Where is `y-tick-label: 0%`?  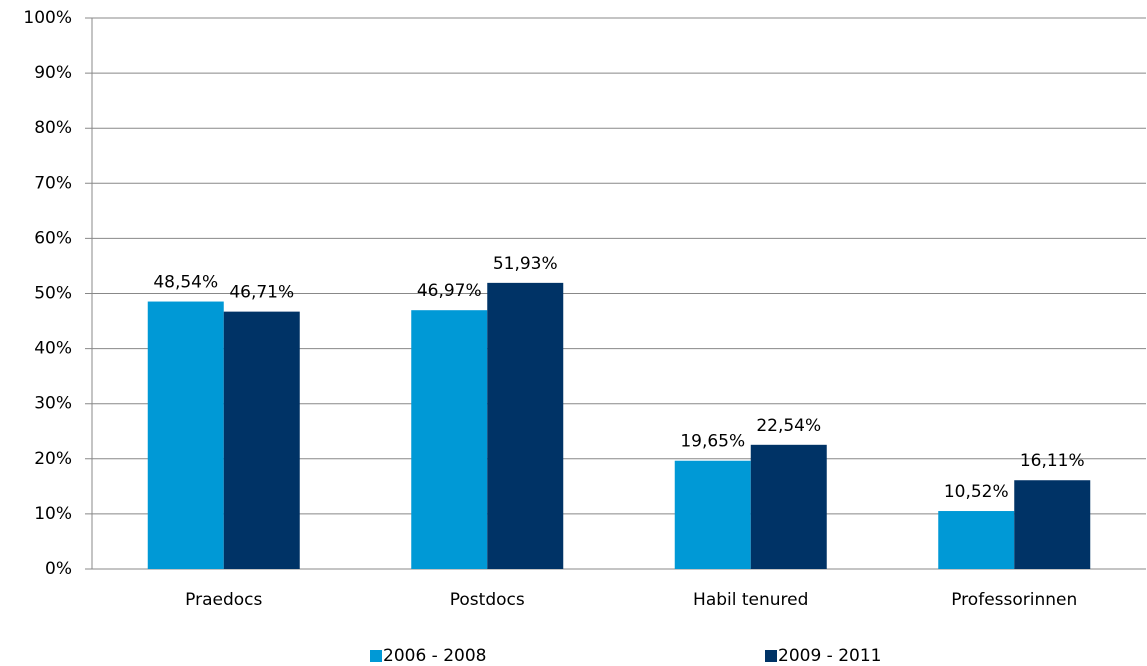
y-tick-label: 0% is located at coordinates (58, 569).